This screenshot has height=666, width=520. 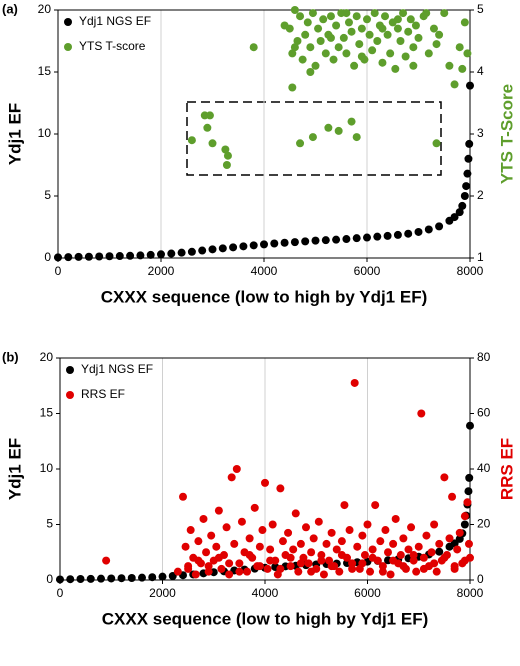 What do you see at coordinates (60, 593) in the screenshot?
I see `x-tick-label: 0` at bounding box center [60, 593].